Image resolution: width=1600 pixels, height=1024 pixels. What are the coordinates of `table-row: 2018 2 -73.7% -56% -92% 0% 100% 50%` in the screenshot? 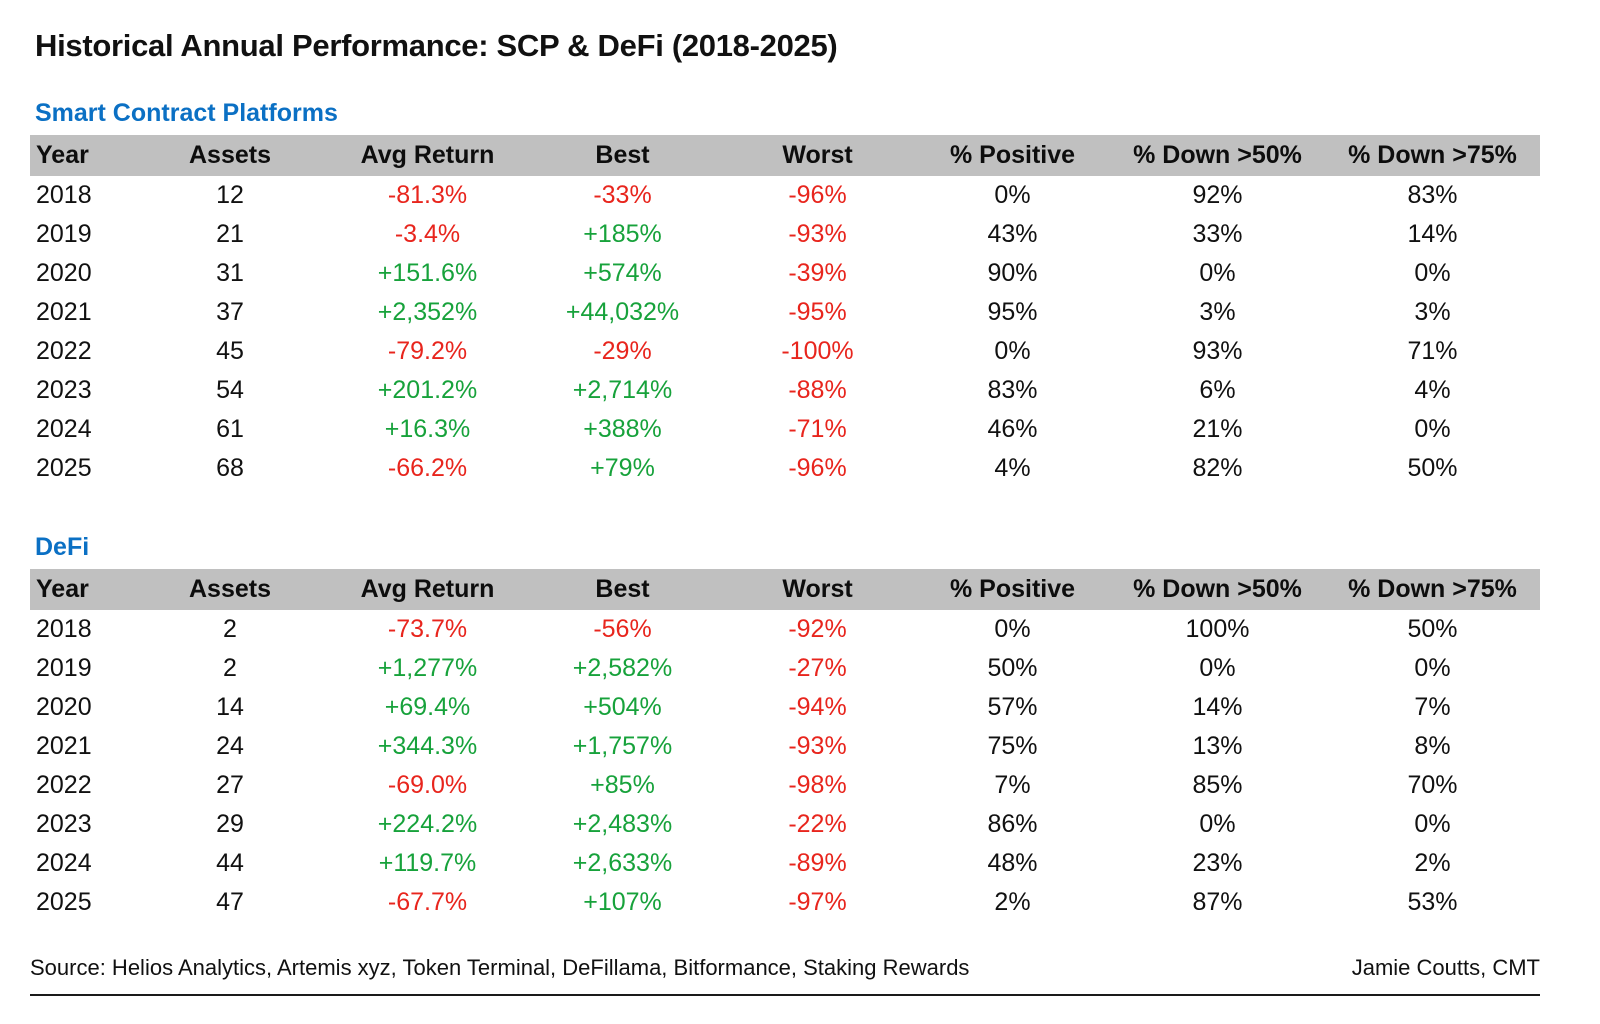 It's located at (785, 629).